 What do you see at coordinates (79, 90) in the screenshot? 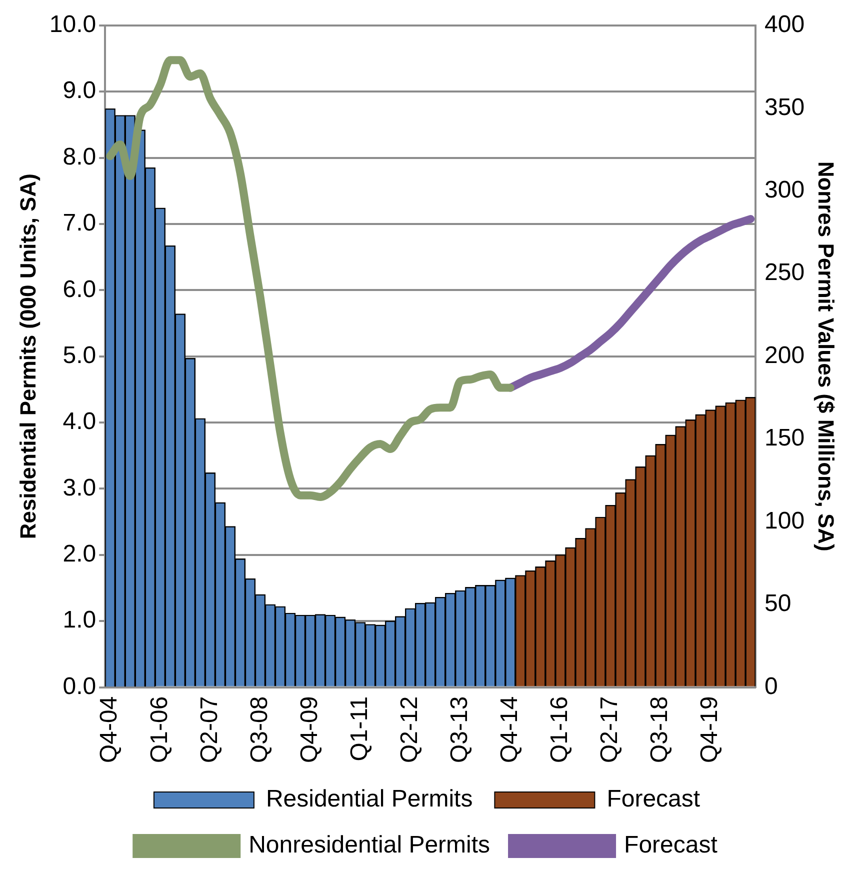
I see `y-tick-label: 9.0` at bounding box center [79, 90].